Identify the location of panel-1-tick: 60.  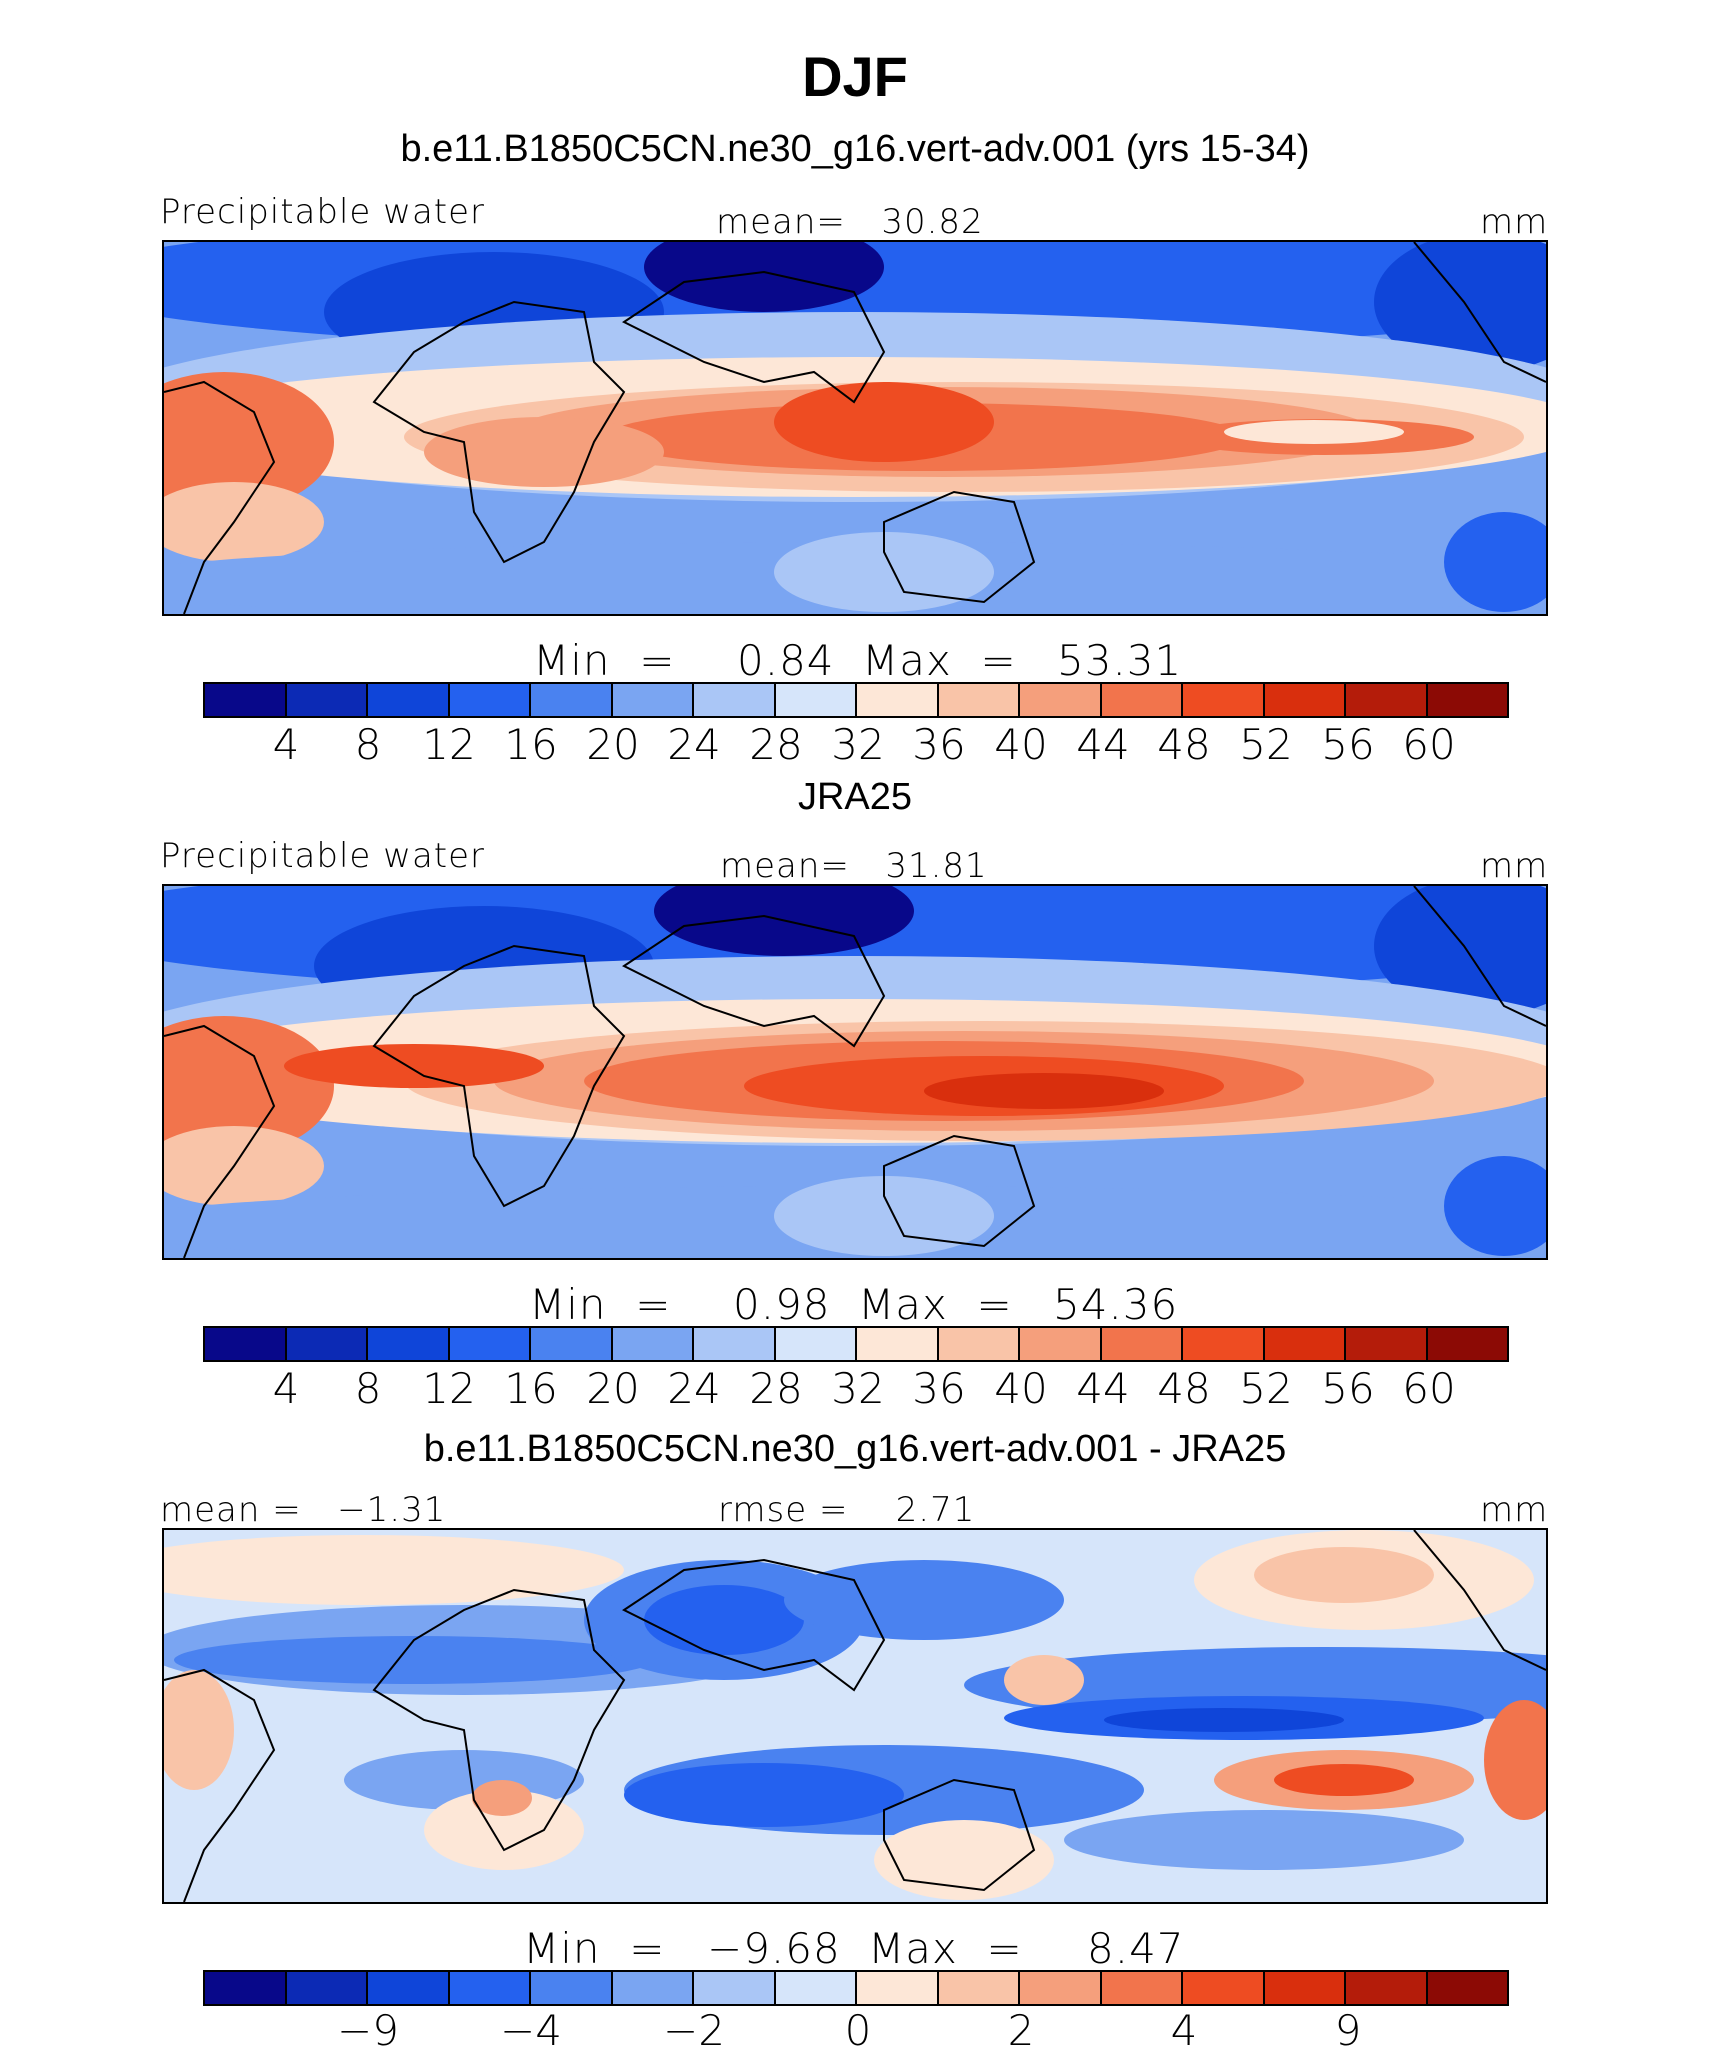
(1429, 744).